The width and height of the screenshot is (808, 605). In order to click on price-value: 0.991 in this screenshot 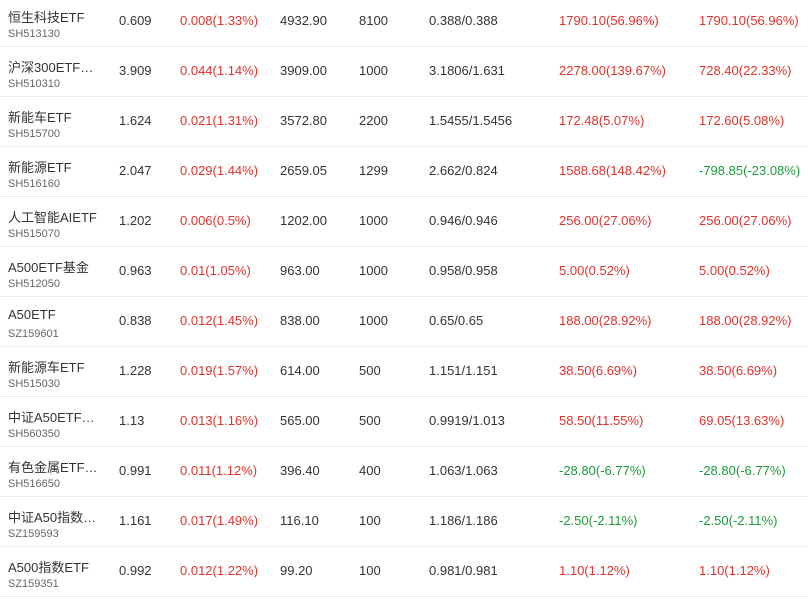, I will do `click(135, 470)`.